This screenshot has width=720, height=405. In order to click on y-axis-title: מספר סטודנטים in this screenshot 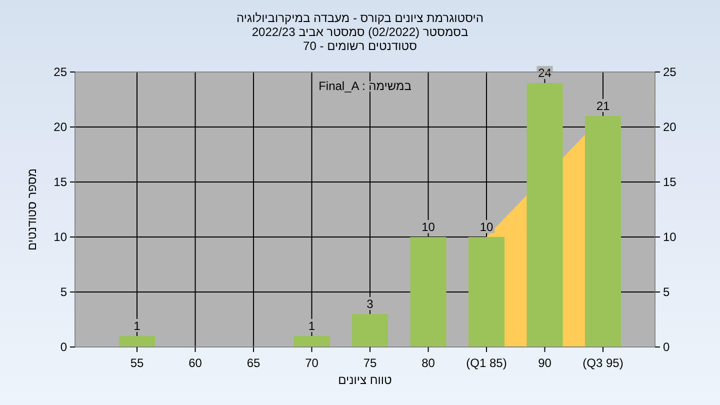, I will do `click(32, 209)`.